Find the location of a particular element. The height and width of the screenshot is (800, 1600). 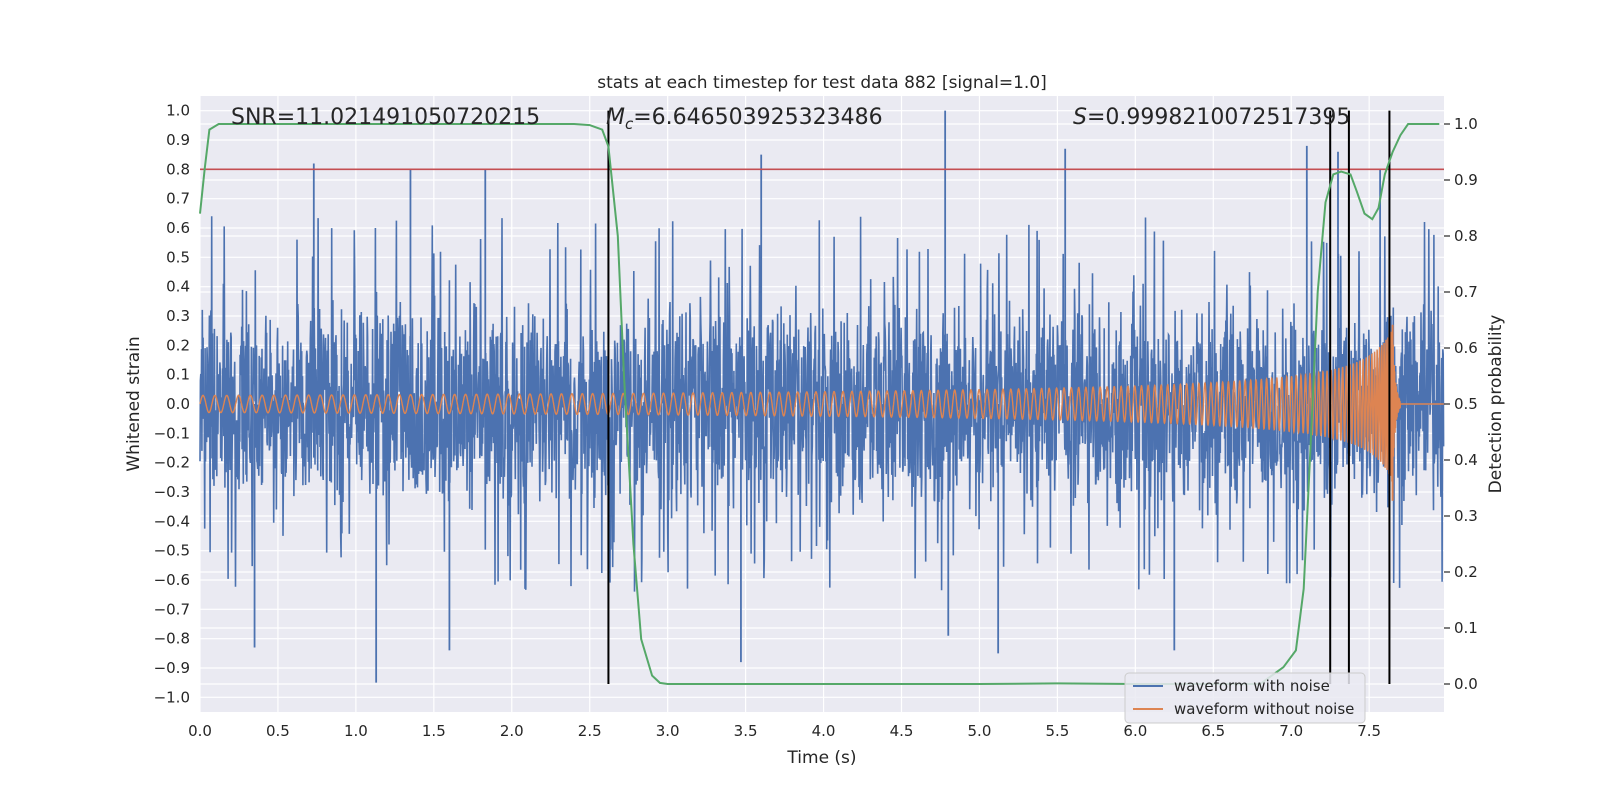

x-tick-label: 2.0 is located at coordinates (512, 731).